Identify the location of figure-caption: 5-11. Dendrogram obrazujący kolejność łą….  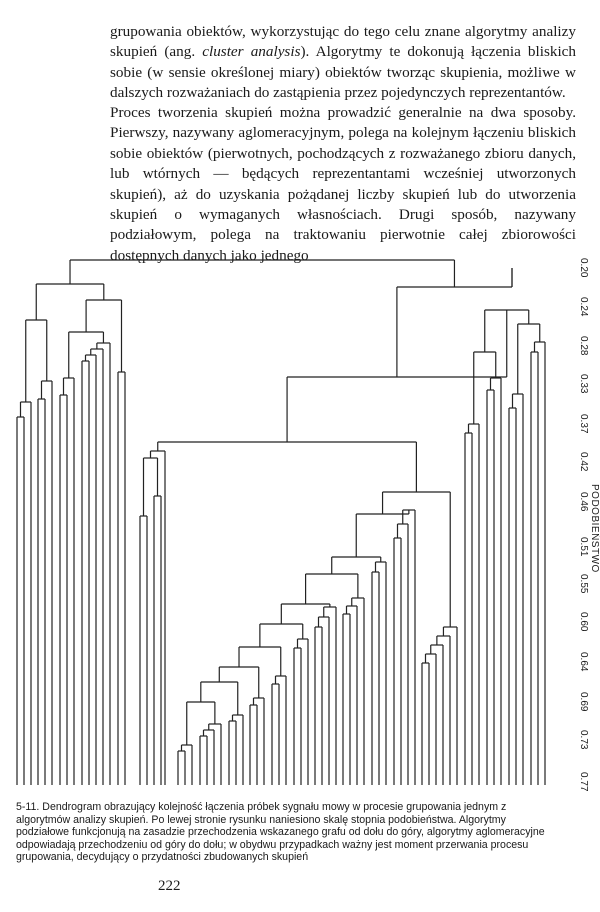
(280, 832).